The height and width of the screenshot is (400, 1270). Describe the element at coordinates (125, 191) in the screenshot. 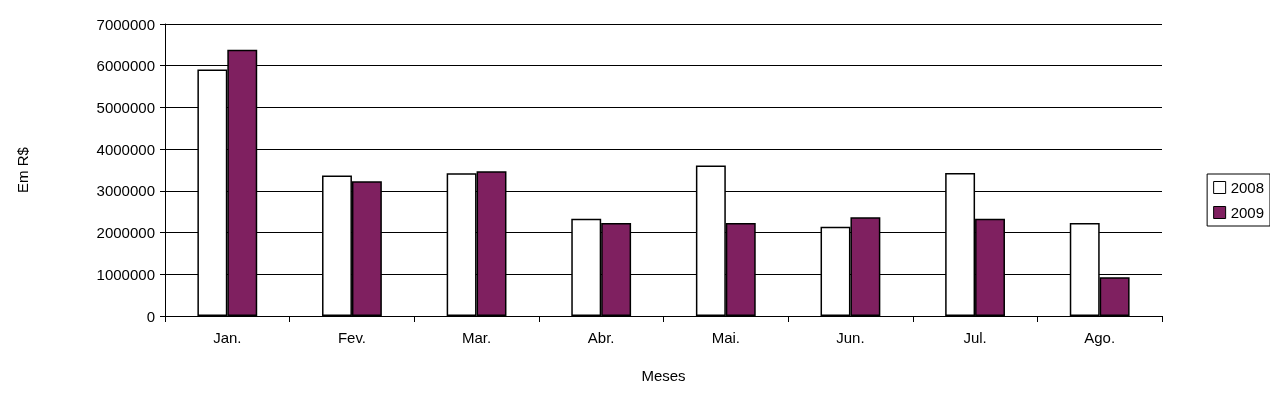

I see `y-tick-label: 3000000` at that location.